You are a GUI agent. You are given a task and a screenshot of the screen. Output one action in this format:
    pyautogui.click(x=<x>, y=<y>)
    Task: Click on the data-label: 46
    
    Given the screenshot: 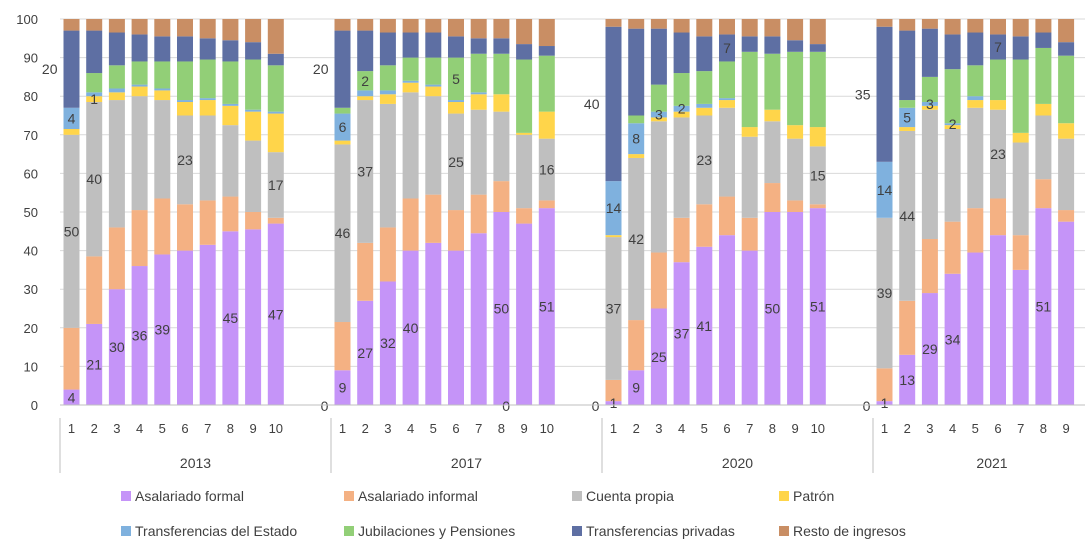 What is the action you would take?
    pyautogui.click(x=343, y=233)
    